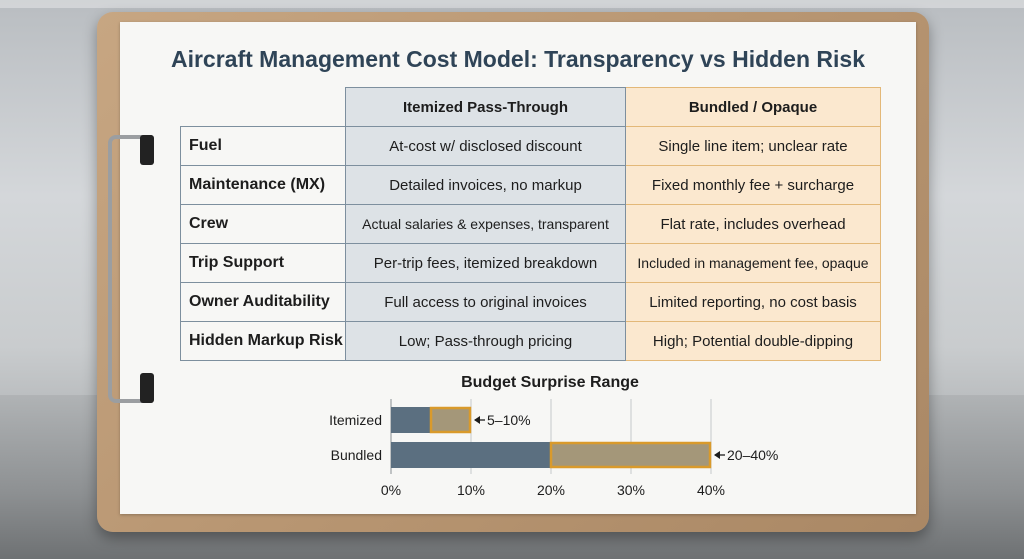 Image resolution: width=1024 pixels, height=559 pixels. What do you see at coordinates (263, 224) in the screenshot?
I see `row-label: Crew` at bounding box center [263, 224].